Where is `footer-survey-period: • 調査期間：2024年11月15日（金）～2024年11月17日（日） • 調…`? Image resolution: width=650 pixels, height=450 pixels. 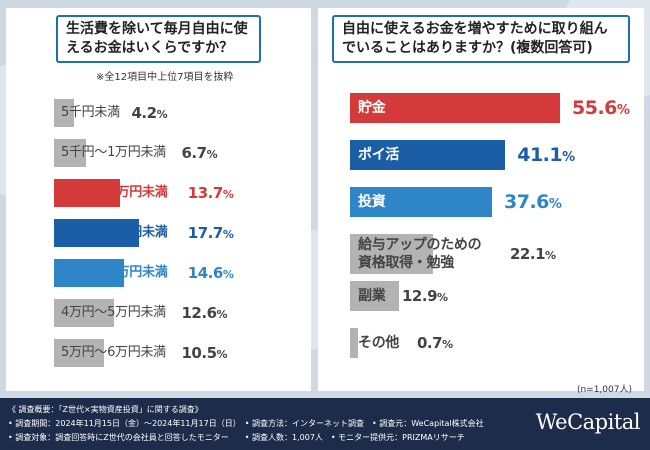
footer-survey-period: • 調査期間：2024年11月15日（金）～2024年11月17日（日） • 調… is located at coordinates (246, 423).